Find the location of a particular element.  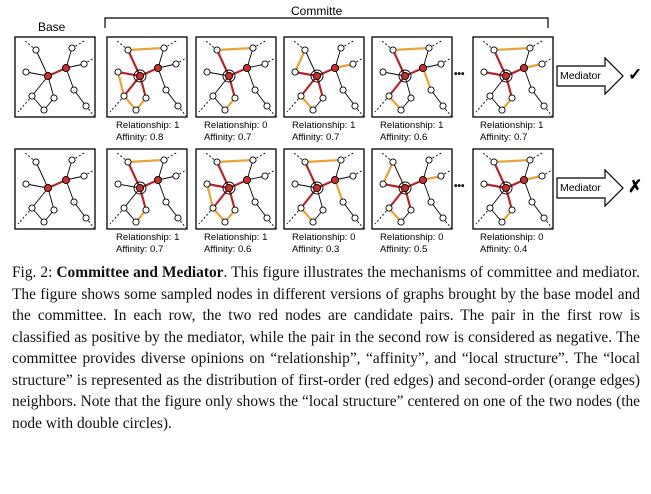

relationship-text: Relationship: 0 is located at coordinates (236, 125).